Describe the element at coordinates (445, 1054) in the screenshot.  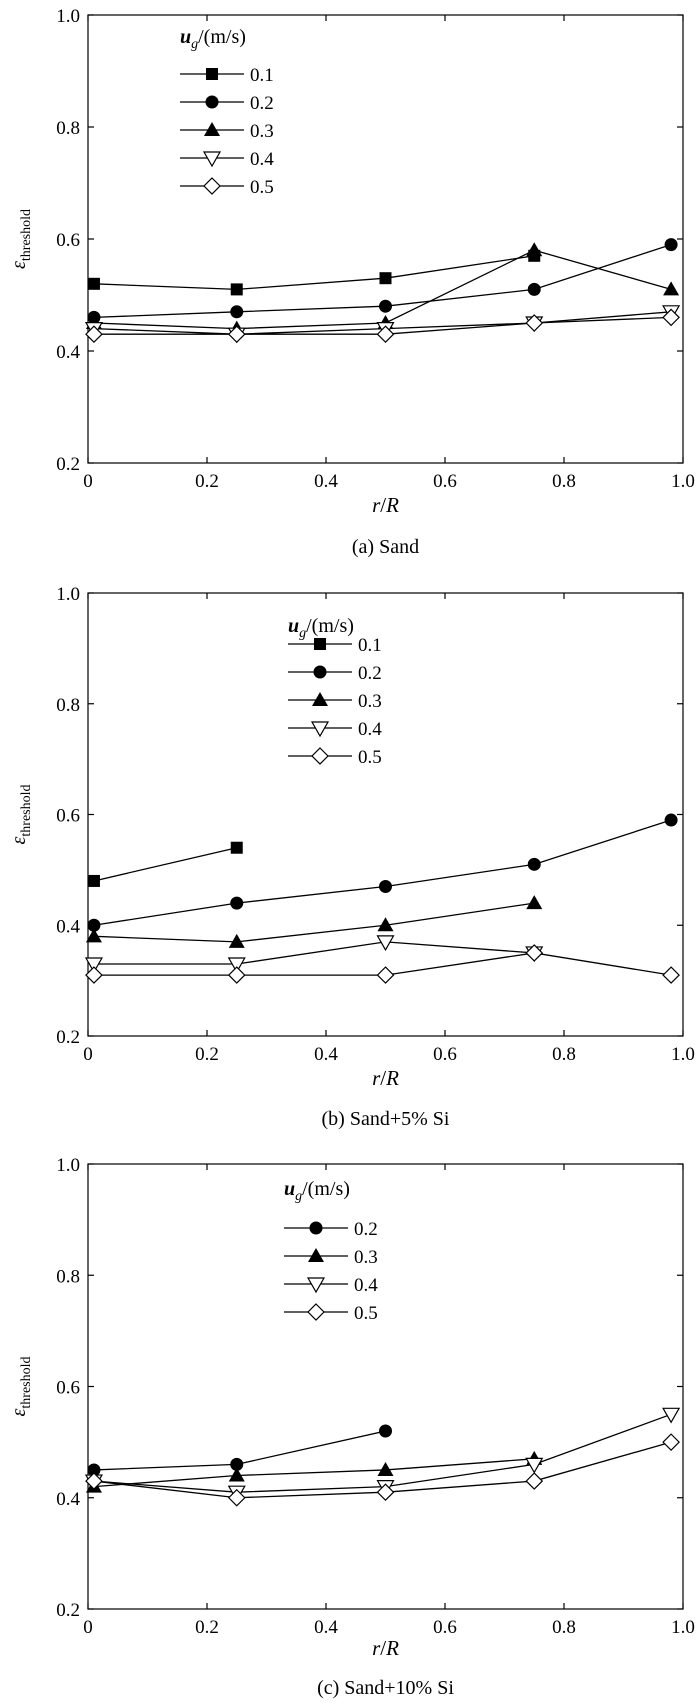
I see `x-tick-label: 0.6` at that location.